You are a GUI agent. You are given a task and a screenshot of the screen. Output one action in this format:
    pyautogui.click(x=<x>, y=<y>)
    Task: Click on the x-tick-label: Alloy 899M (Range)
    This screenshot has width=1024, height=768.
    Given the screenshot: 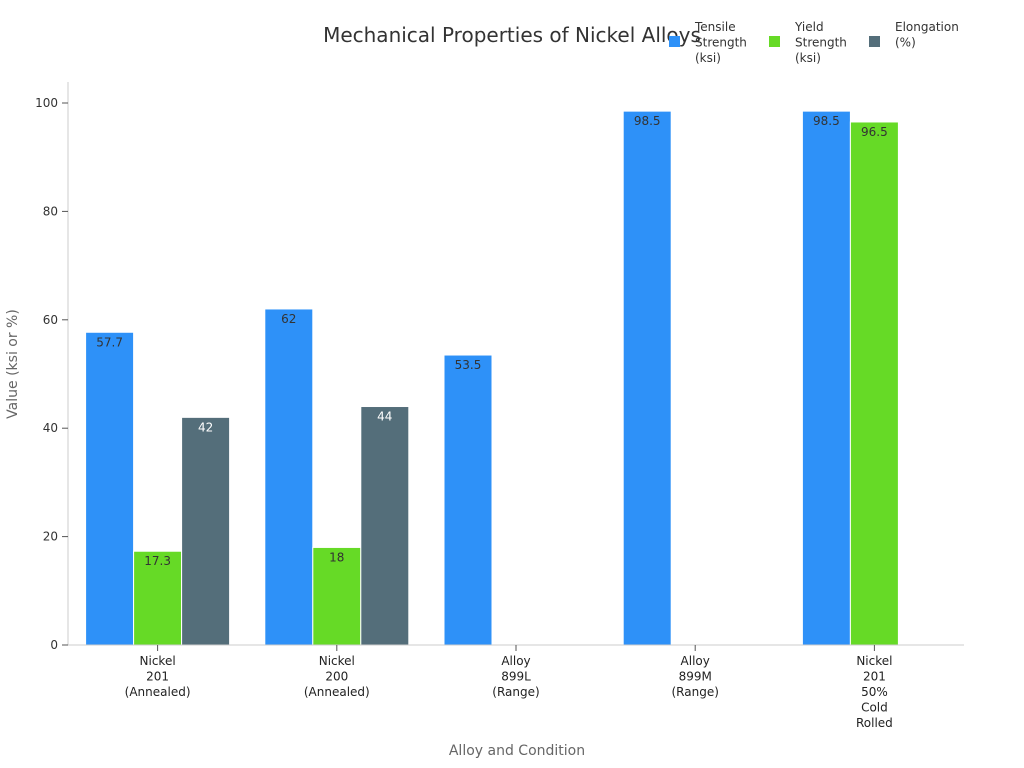 What is the action you would take?
    pyautogui.click(x=694, y=676)
    